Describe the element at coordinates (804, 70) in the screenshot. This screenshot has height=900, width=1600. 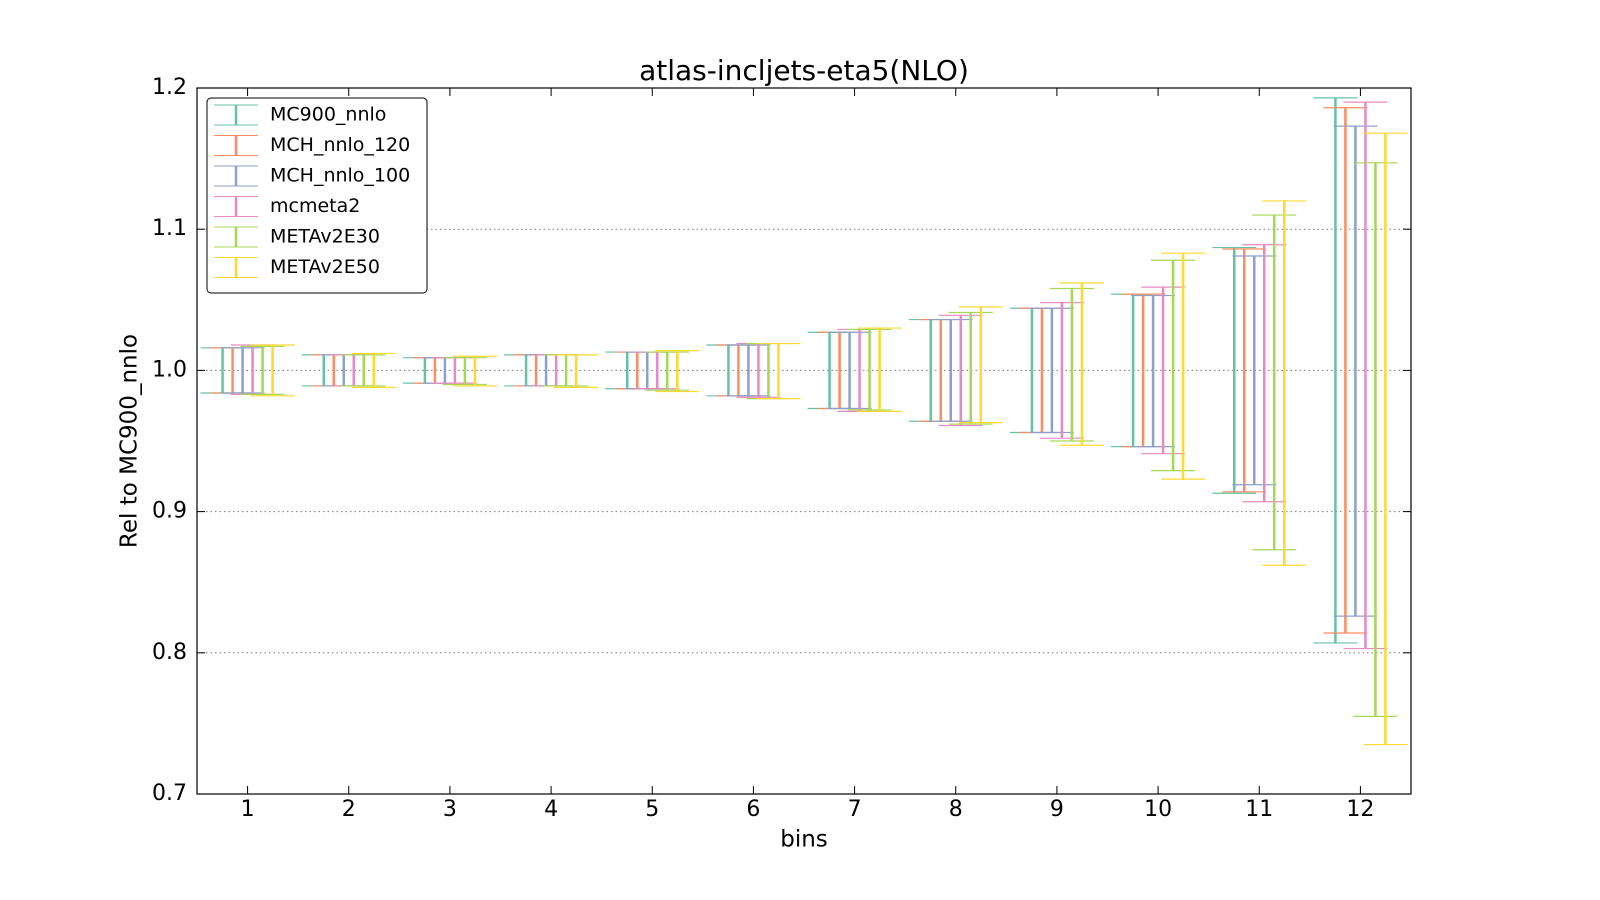
I see `chart-title: atlas-incljets-eta5(NLO)` at that location.